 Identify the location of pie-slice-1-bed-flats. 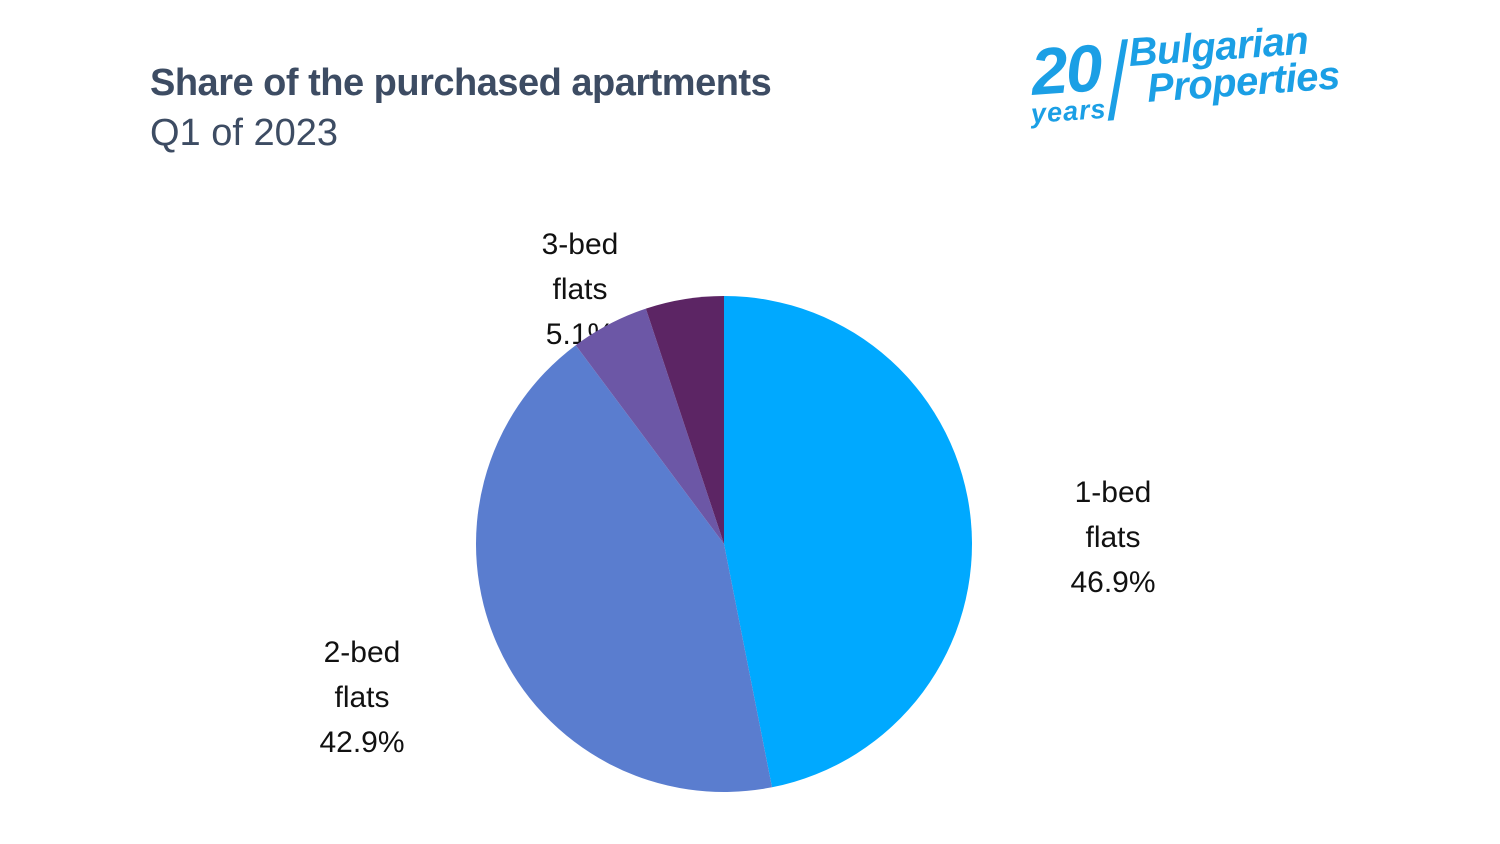
(848, 542).